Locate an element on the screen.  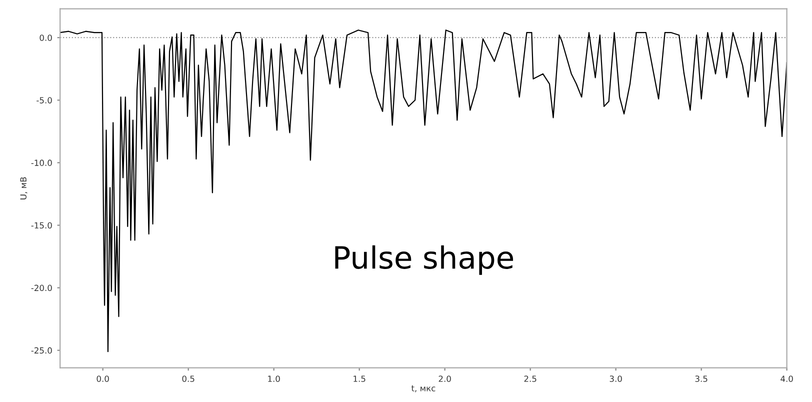
x-tick-label: 0.5 is located at coordinates (188, 379).